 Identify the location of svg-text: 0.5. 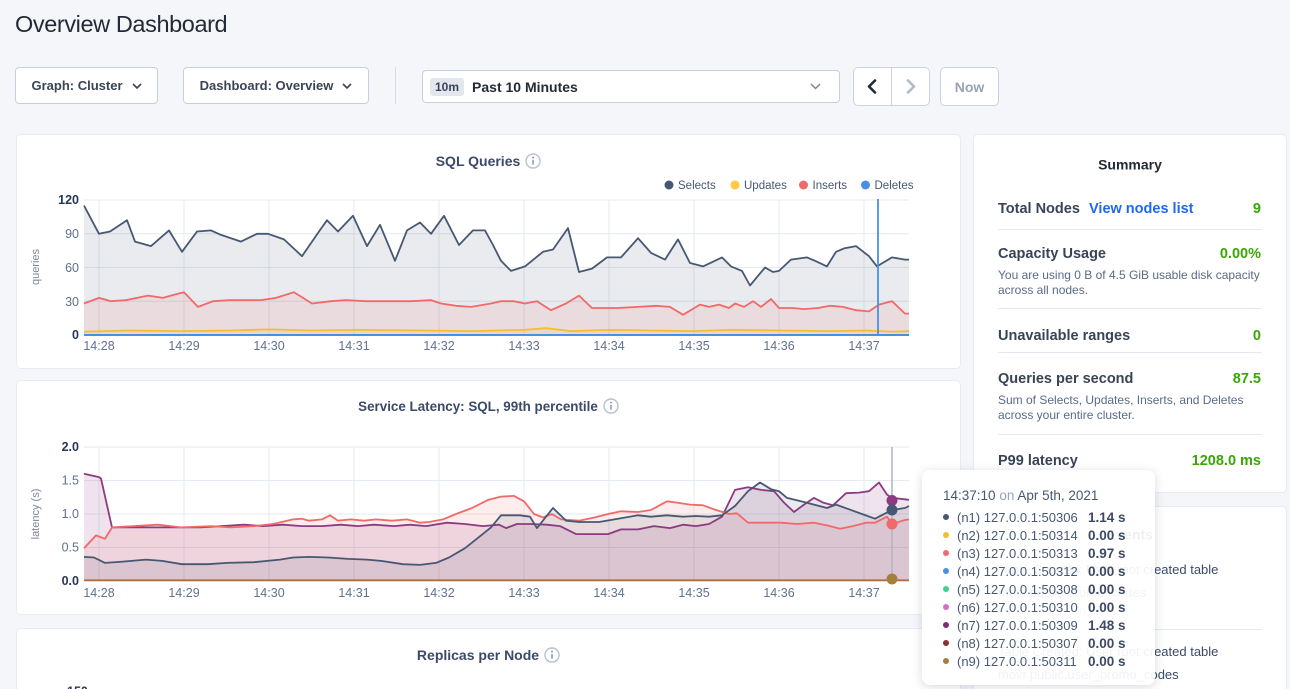
(70, 548).